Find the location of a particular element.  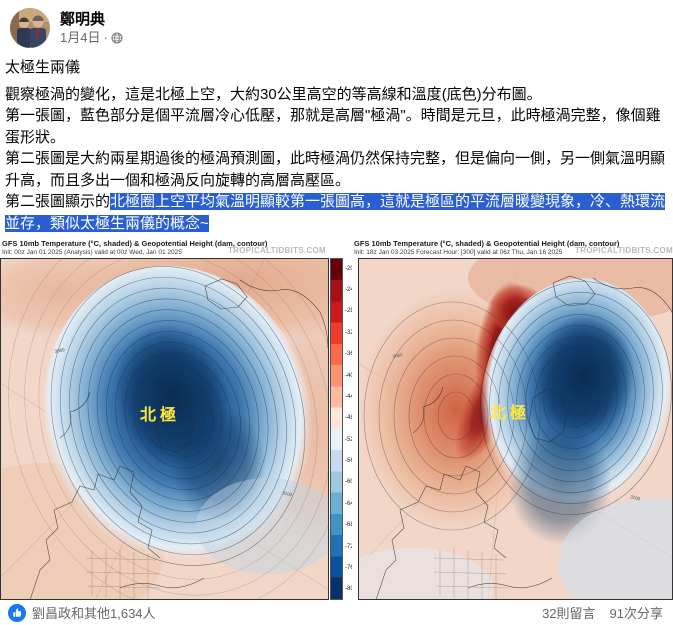

post-header: 鄭明典 1月4日 · is located at coordinates (66, 30).